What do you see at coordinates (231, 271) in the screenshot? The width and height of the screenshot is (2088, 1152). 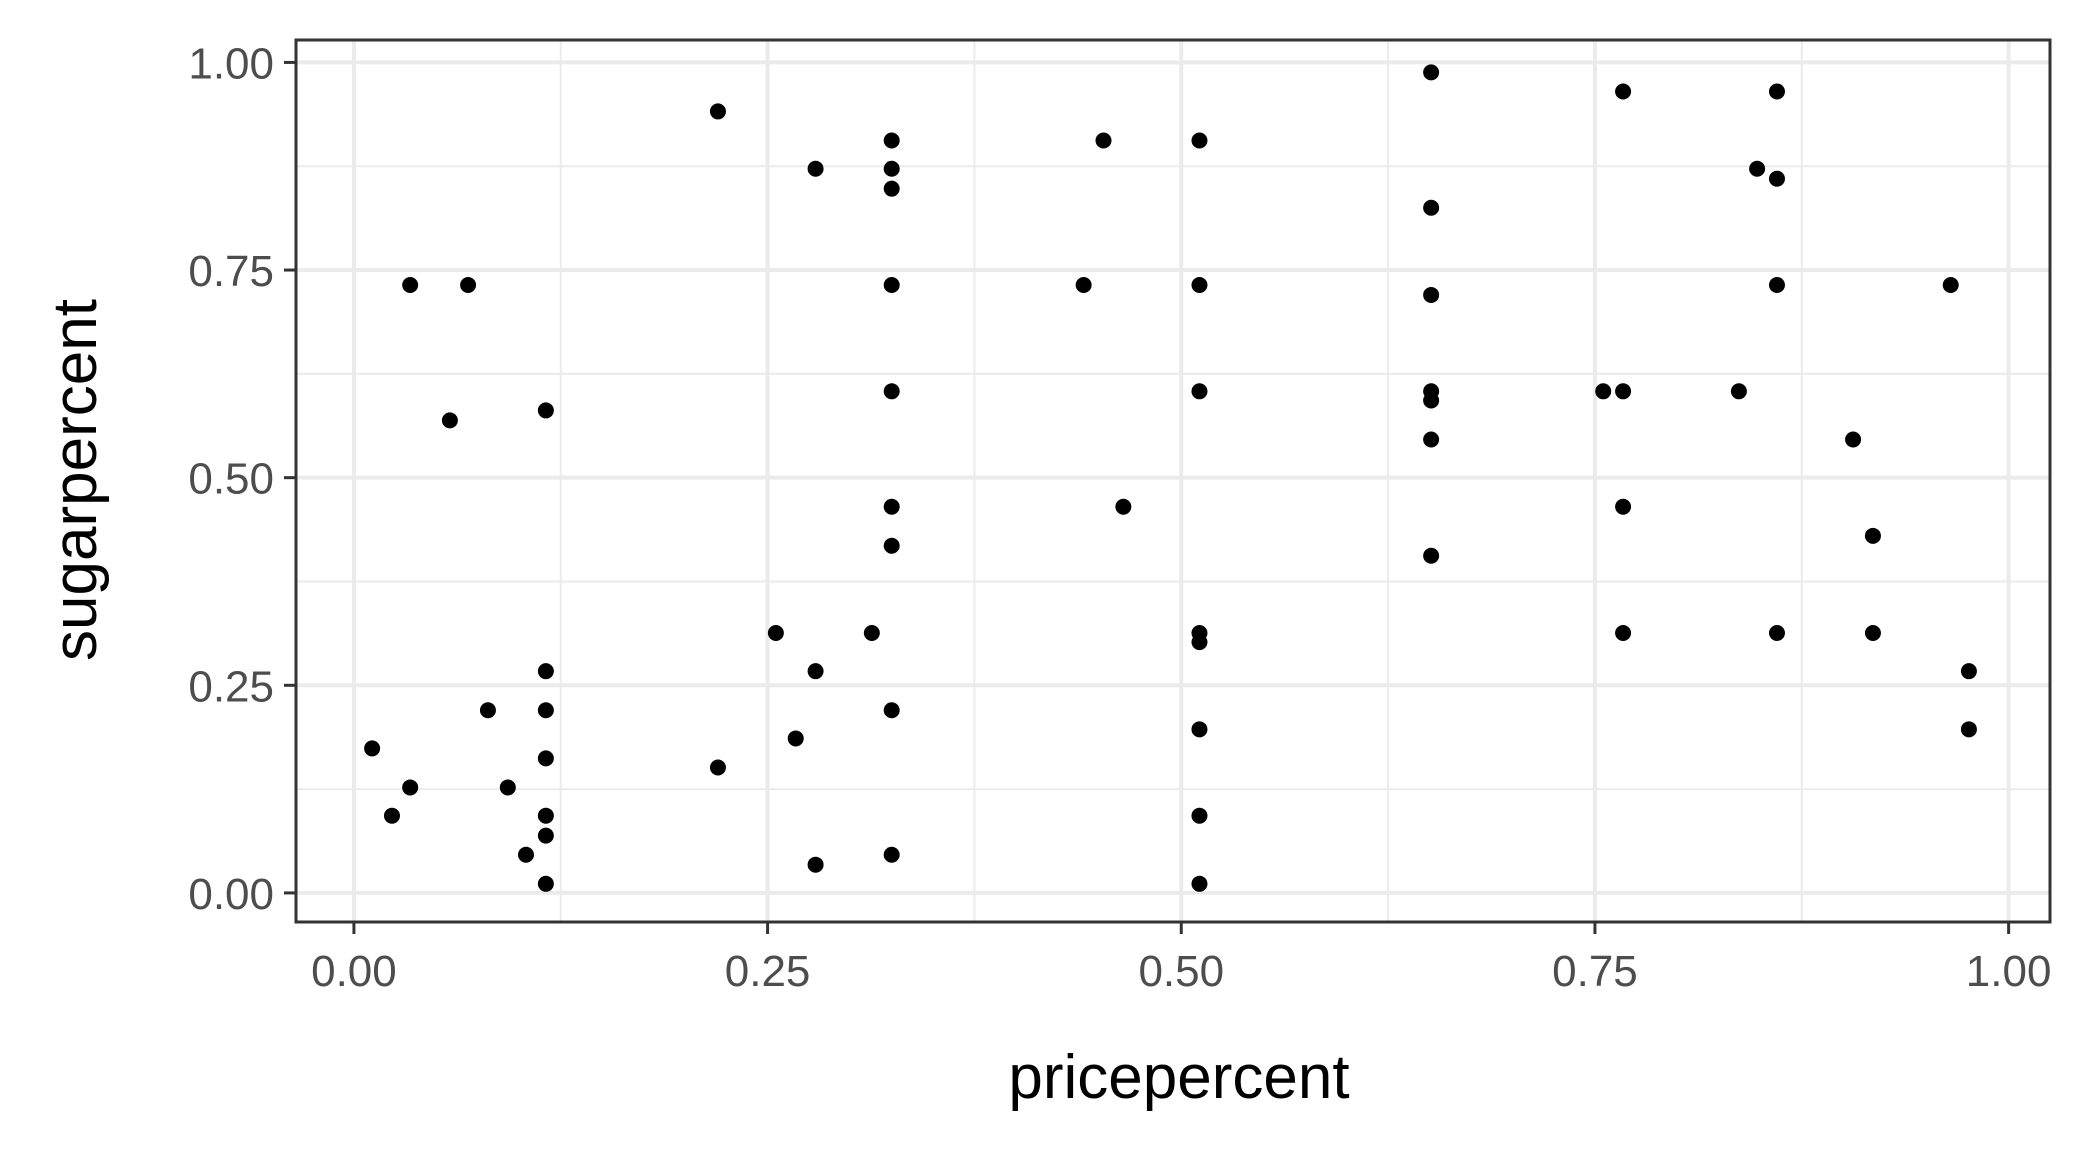 I see `y-tick-label: 0.75` at bounding box center [231, 271].